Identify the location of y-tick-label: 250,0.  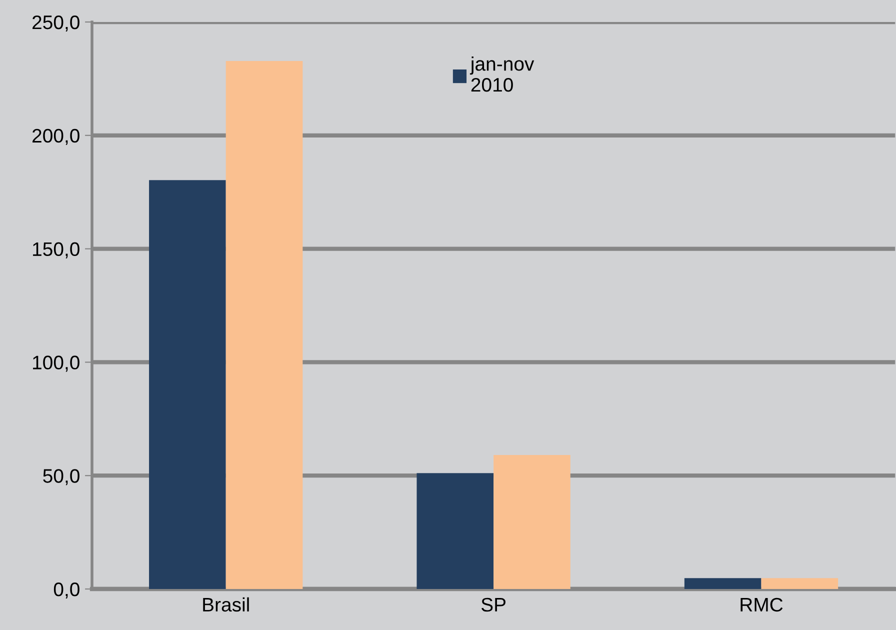
(56, 23).